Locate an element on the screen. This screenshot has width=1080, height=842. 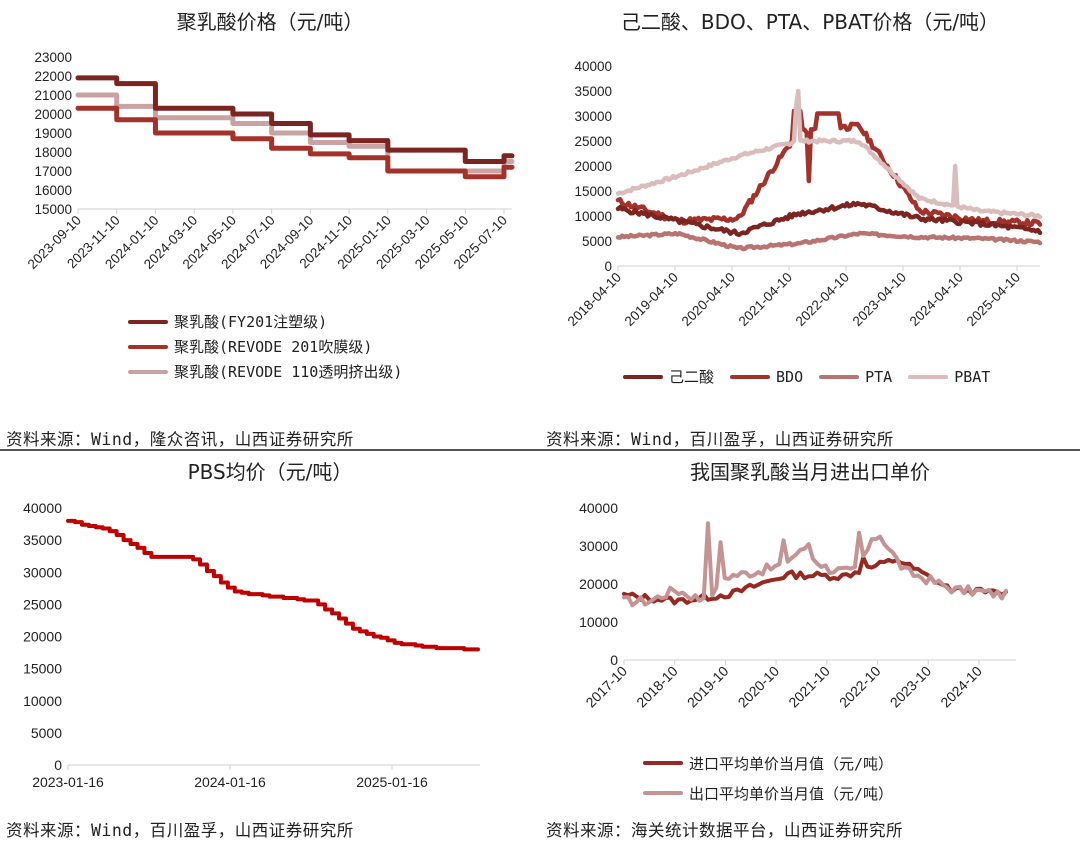
svg-text: 2023-04-10 is located at coordinates (879, 299).